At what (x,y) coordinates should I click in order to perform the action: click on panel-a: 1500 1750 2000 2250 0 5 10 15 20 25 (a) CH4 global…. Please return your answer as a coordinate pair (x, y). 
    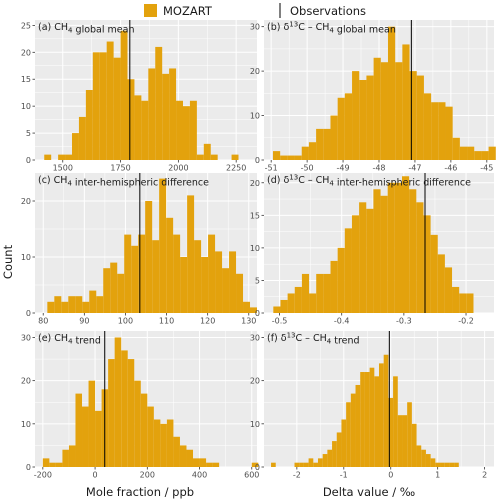
    Looking at the image, I should click on (139, 96).